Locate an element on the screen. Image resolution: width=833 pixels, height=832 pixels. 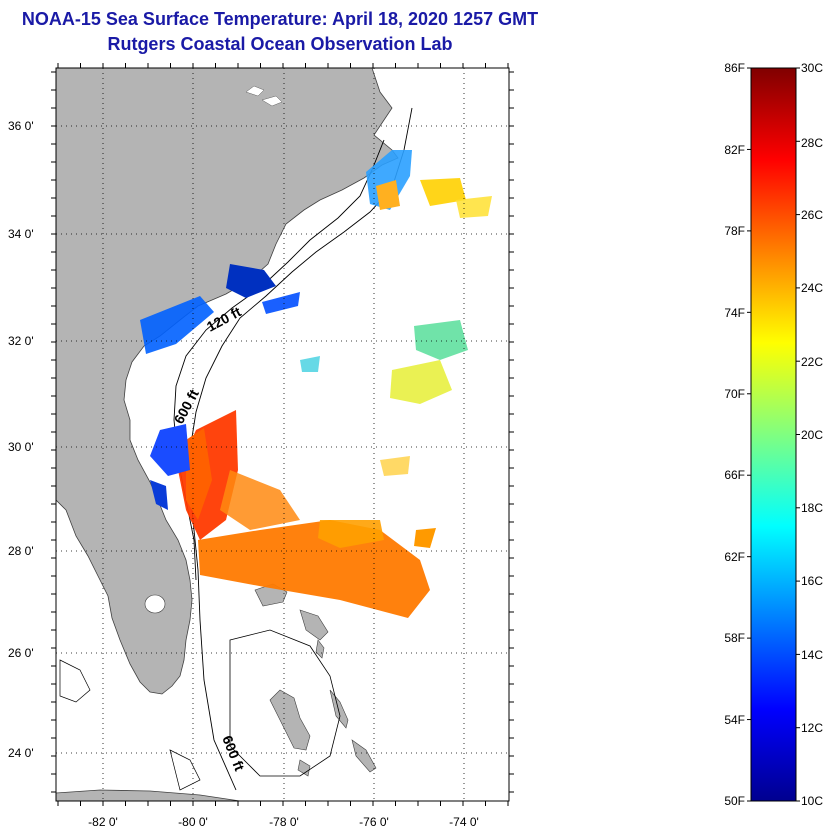
colorbar-c-label: 28C is located at coordinates (812, 143).